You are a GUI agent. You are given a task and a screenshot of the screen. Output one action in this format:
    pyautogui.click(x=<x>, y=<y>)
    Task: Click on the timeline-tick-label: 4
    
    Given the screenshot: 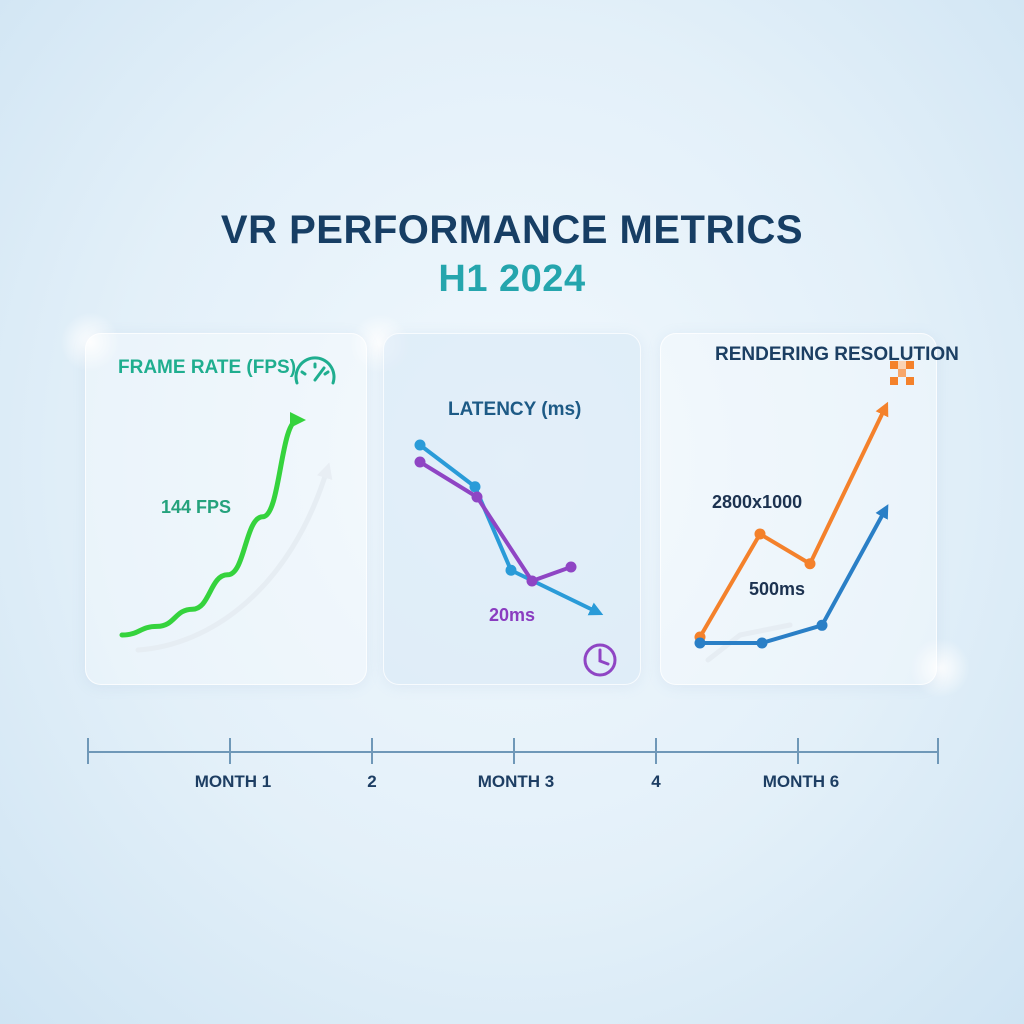 What is the action you would take?
    pyautogui.click(x=656, y=781)
    